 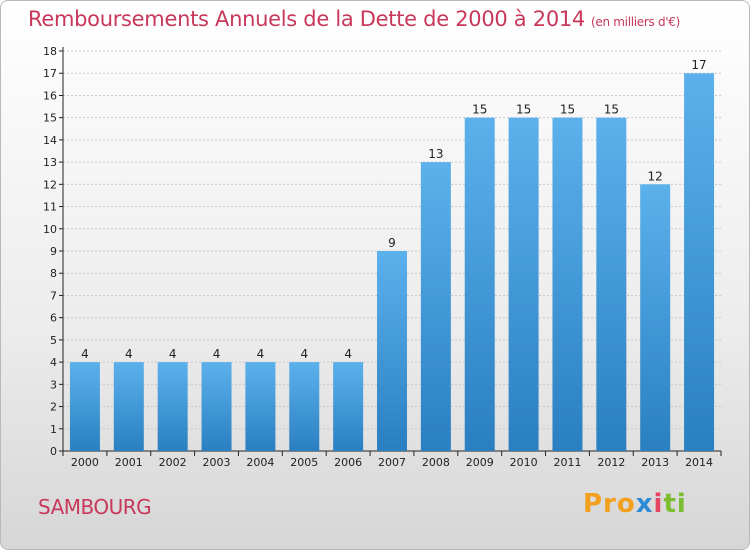 What do you see at coordinates (304, 462) in the screenshot?
I see `x-tick-label: 2005` at bounding box center [304, 462].